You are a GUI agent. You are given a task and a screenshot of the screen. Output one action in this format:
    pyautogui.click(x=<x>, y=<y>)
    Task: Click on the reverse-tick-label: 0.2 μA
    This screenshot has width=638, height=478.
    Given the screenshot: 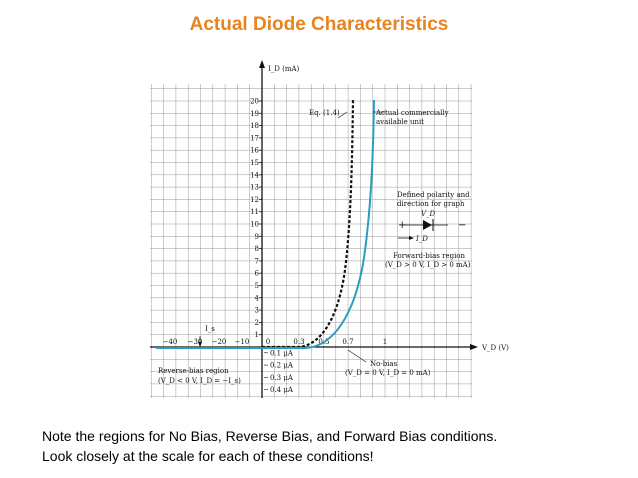 What is the action you would take?
    pyautogui.click(x=282, y=366)
    